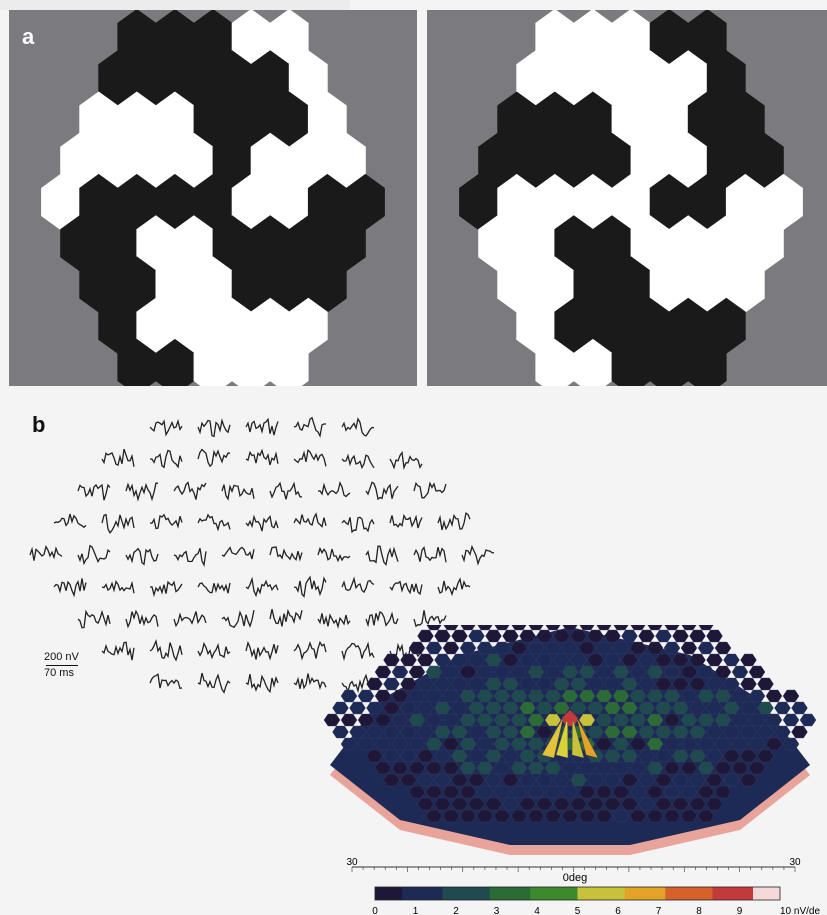 The height and width of the screenshot is (915, 827). I want to click on peak-top, so click(570, 717).